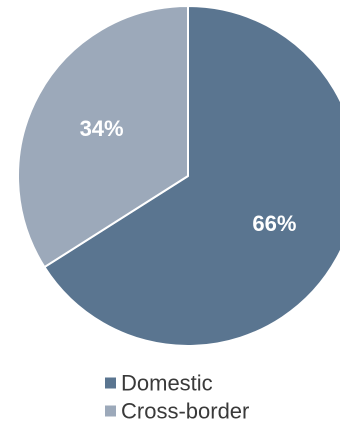 The width and height of the screenshot is (340, 425). What do you see at coordinates (177, 397) in the screenshot?
I see `legend: Domestic Cross-border` at bounding box center [177, 397].